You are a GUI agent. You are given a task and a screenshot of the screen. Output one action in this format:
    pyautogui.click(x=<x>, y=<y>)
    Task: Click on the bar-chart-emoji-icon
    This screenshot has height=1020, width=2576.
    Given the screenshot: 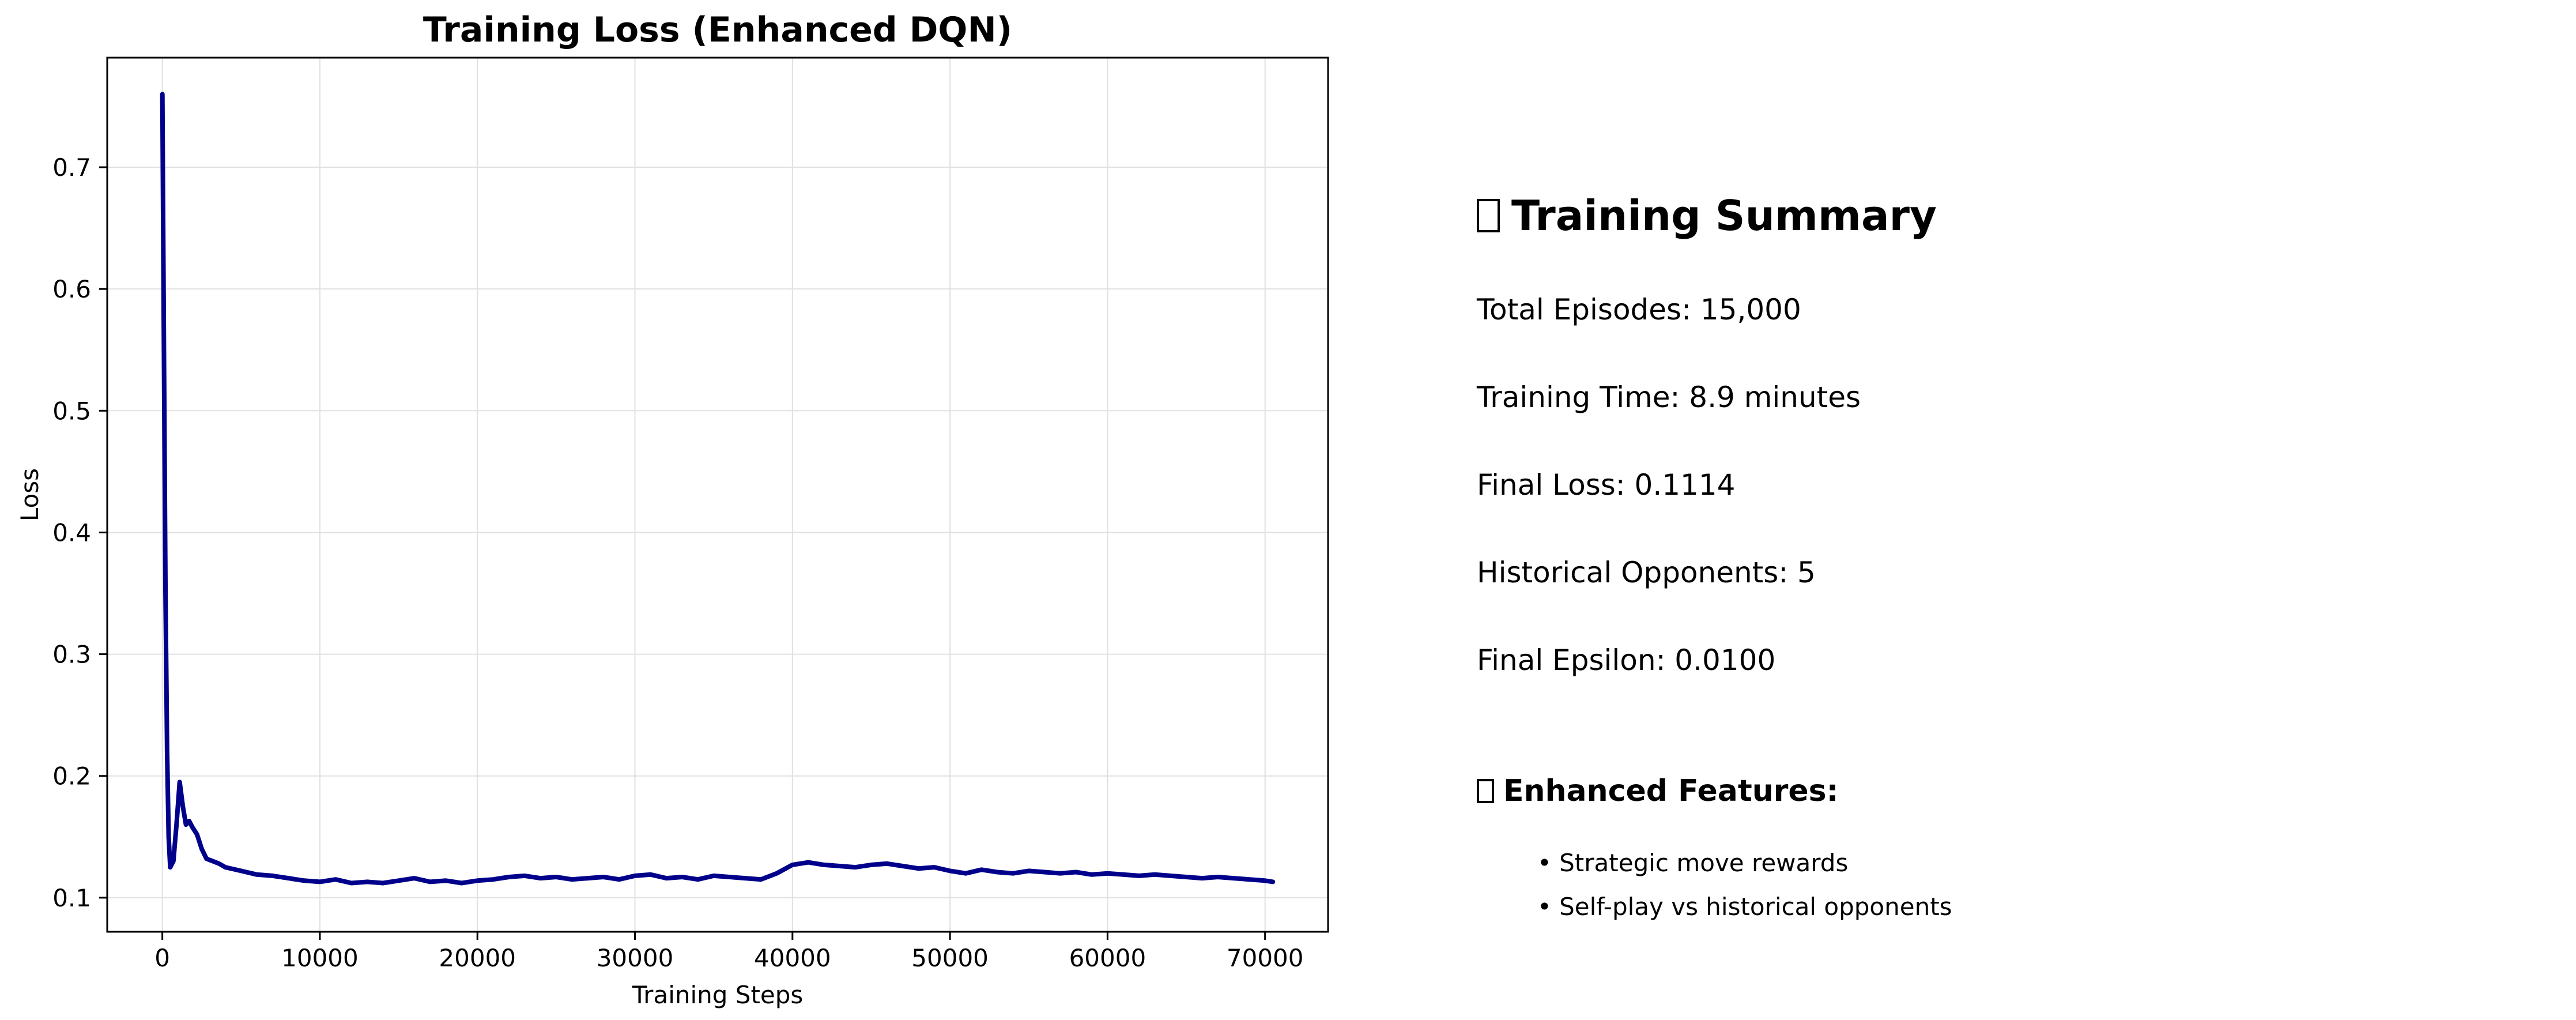 What is the action you would take?
    pyautogui.click(x=1488, y=215)
    